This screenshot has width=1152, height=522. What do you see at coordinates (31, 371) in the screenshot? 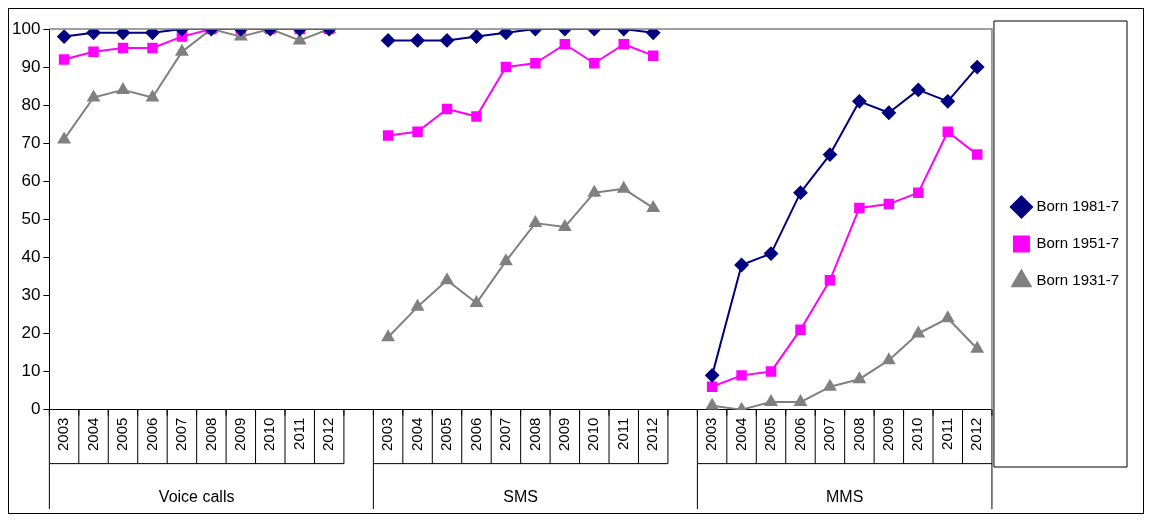
I see `y-tick-label: 10` at bounding box center [31, 371].